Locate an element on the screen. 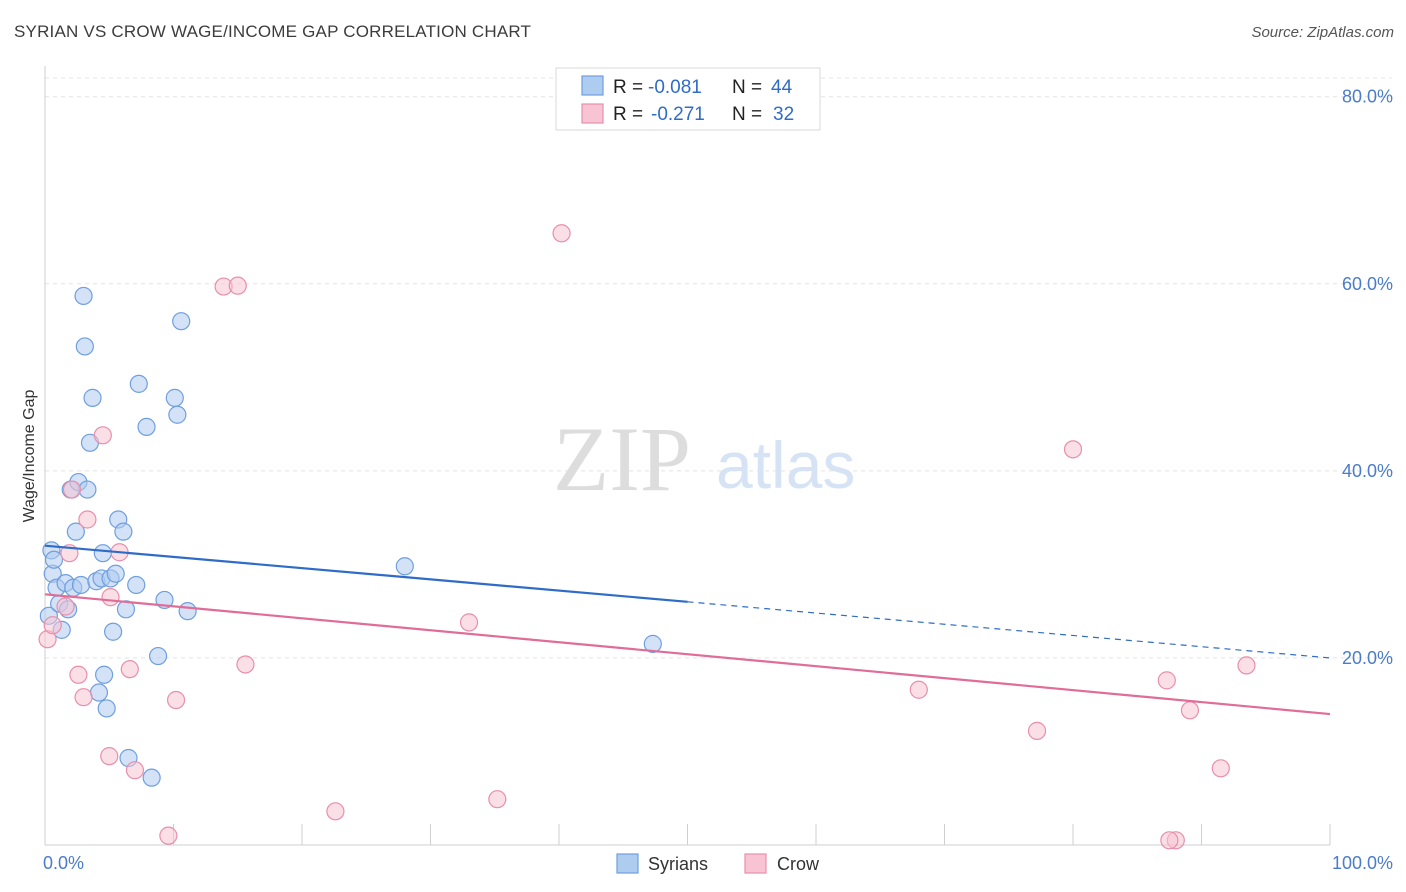  y-tick-label-20: 20.0% is located at coordinates (1367, 658).